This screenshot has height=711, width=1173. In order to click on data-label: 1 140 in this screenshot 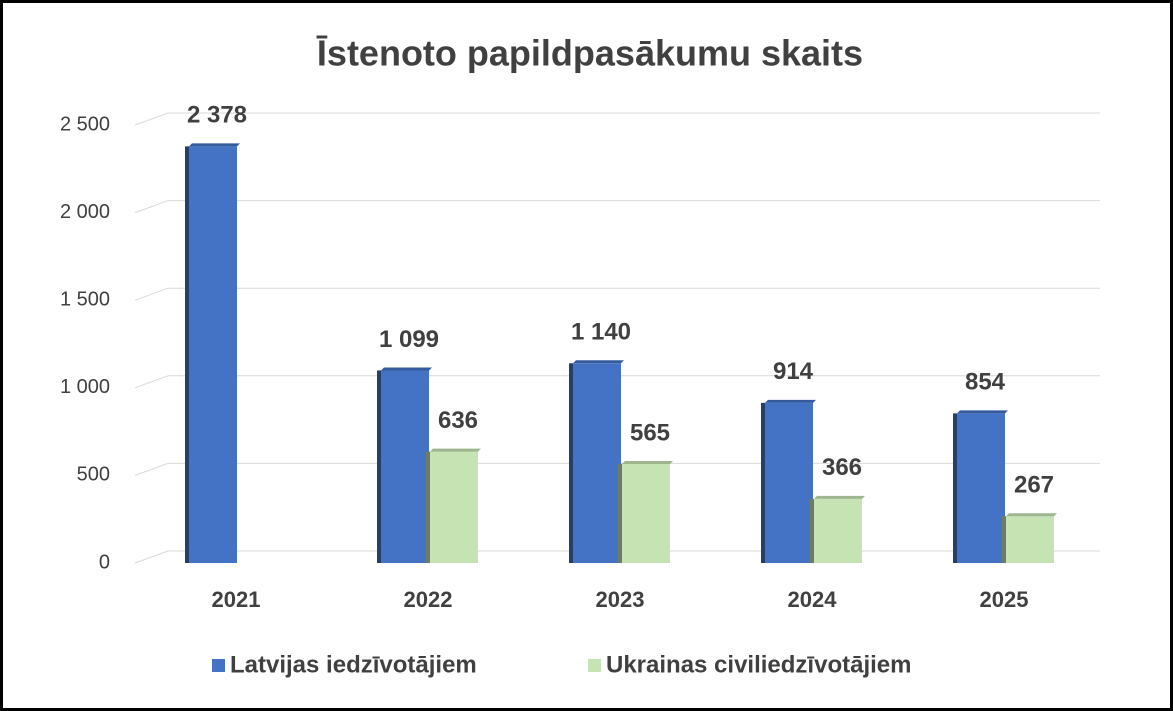, I will do `click(601, 332)`.